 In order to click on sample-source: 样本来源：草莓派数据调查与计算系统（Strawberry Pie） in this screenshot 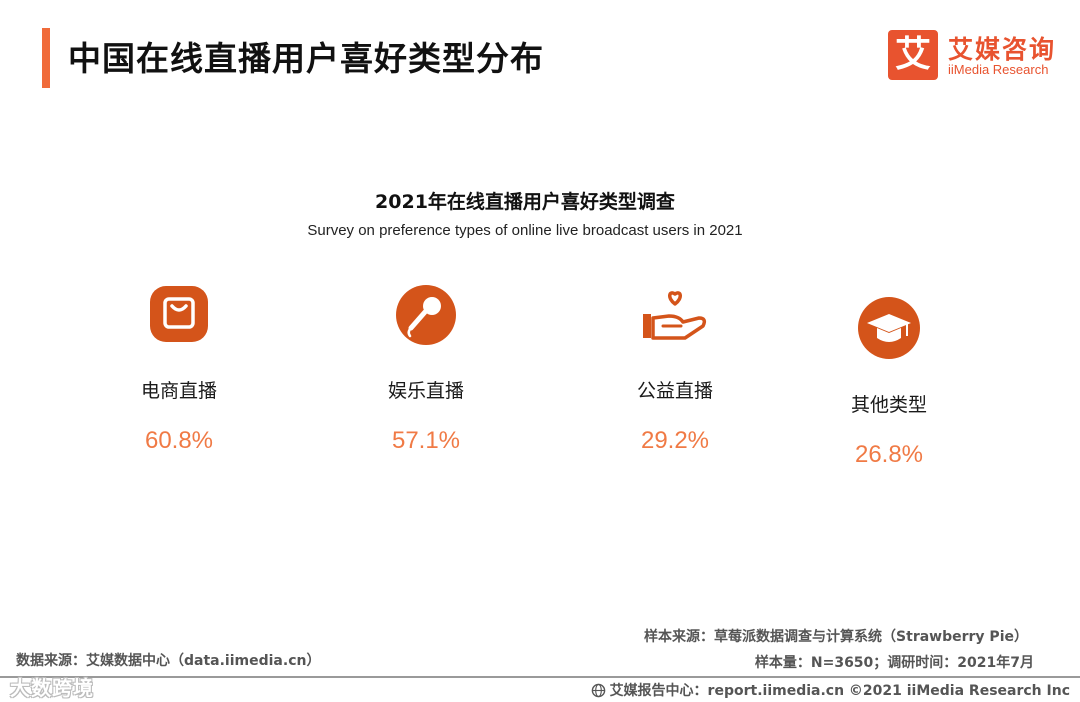, I will do `click(836, 637)`.